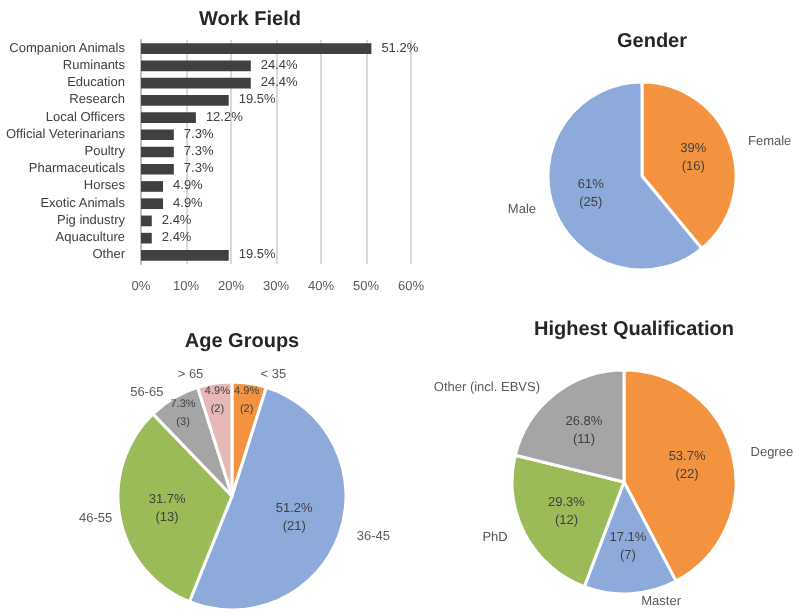  Describe the element at coordinates (242, 342) in the screenshot. I see `chart-title: Age Groups` at that location.